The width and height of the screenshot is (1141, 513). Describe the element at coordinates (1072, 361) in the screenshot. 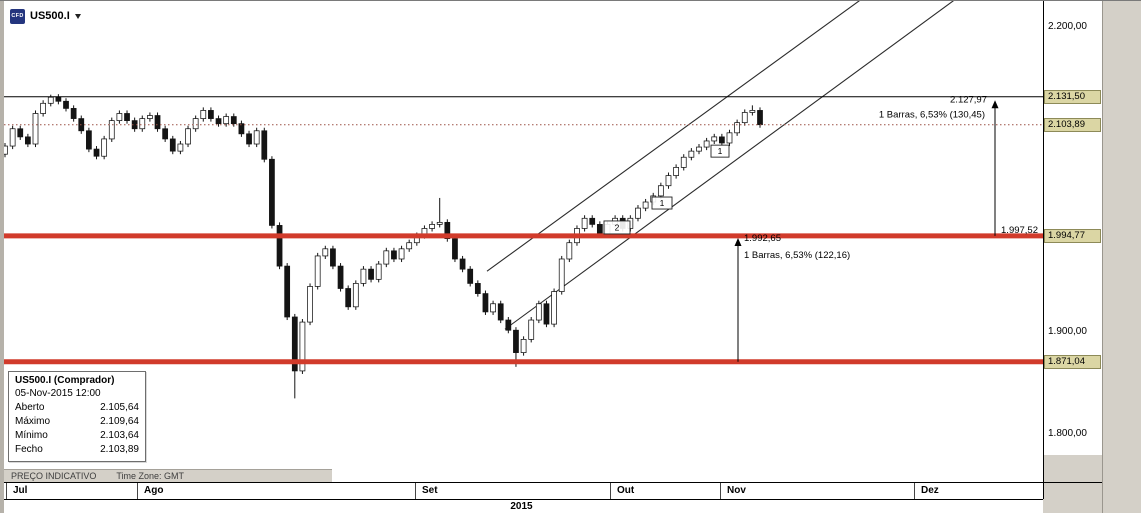

I see `price-tag: 1.871,04` at that location.